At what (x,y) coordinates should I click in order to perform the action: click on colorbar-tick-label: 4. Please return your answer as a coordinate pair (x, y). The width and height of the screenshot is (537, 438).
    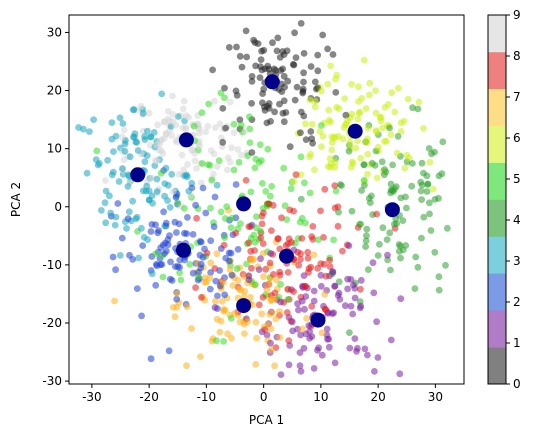
    Looking at the image, I should click on (517, 220).